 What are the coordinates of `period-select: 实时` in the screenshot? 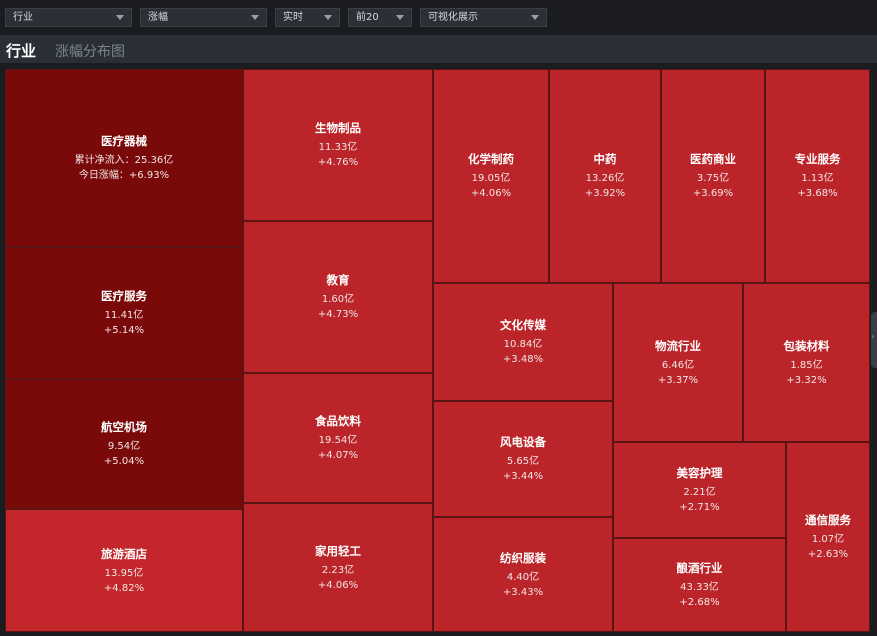 It's located at (307, 17).